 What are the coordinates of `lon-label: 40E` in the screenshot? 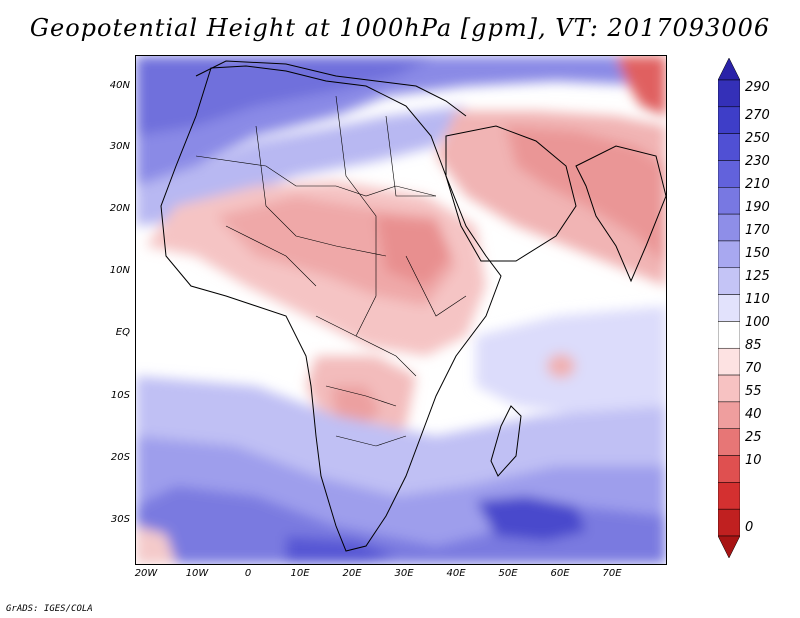 It's located at (456, 573).